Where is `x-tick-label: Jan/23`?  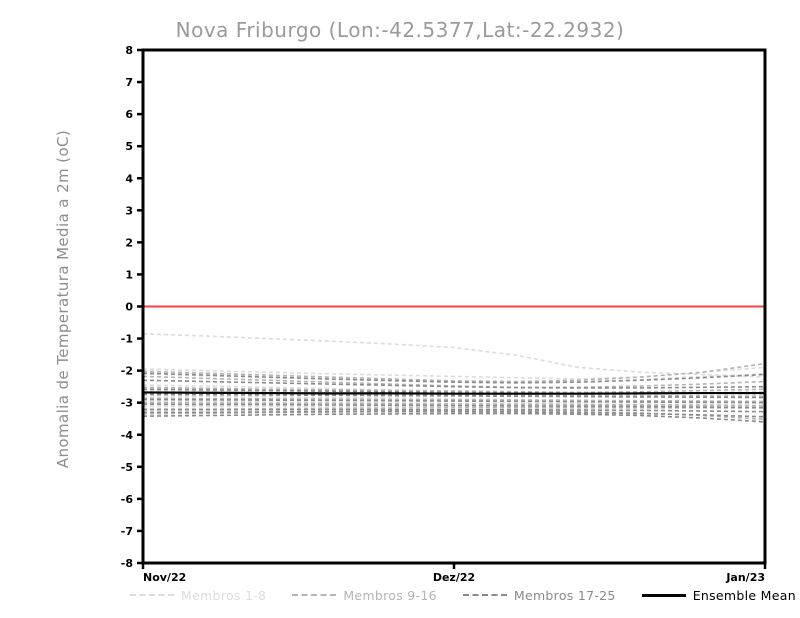 x-tick-label: Jan/23 is located at coordinates (745, 577).